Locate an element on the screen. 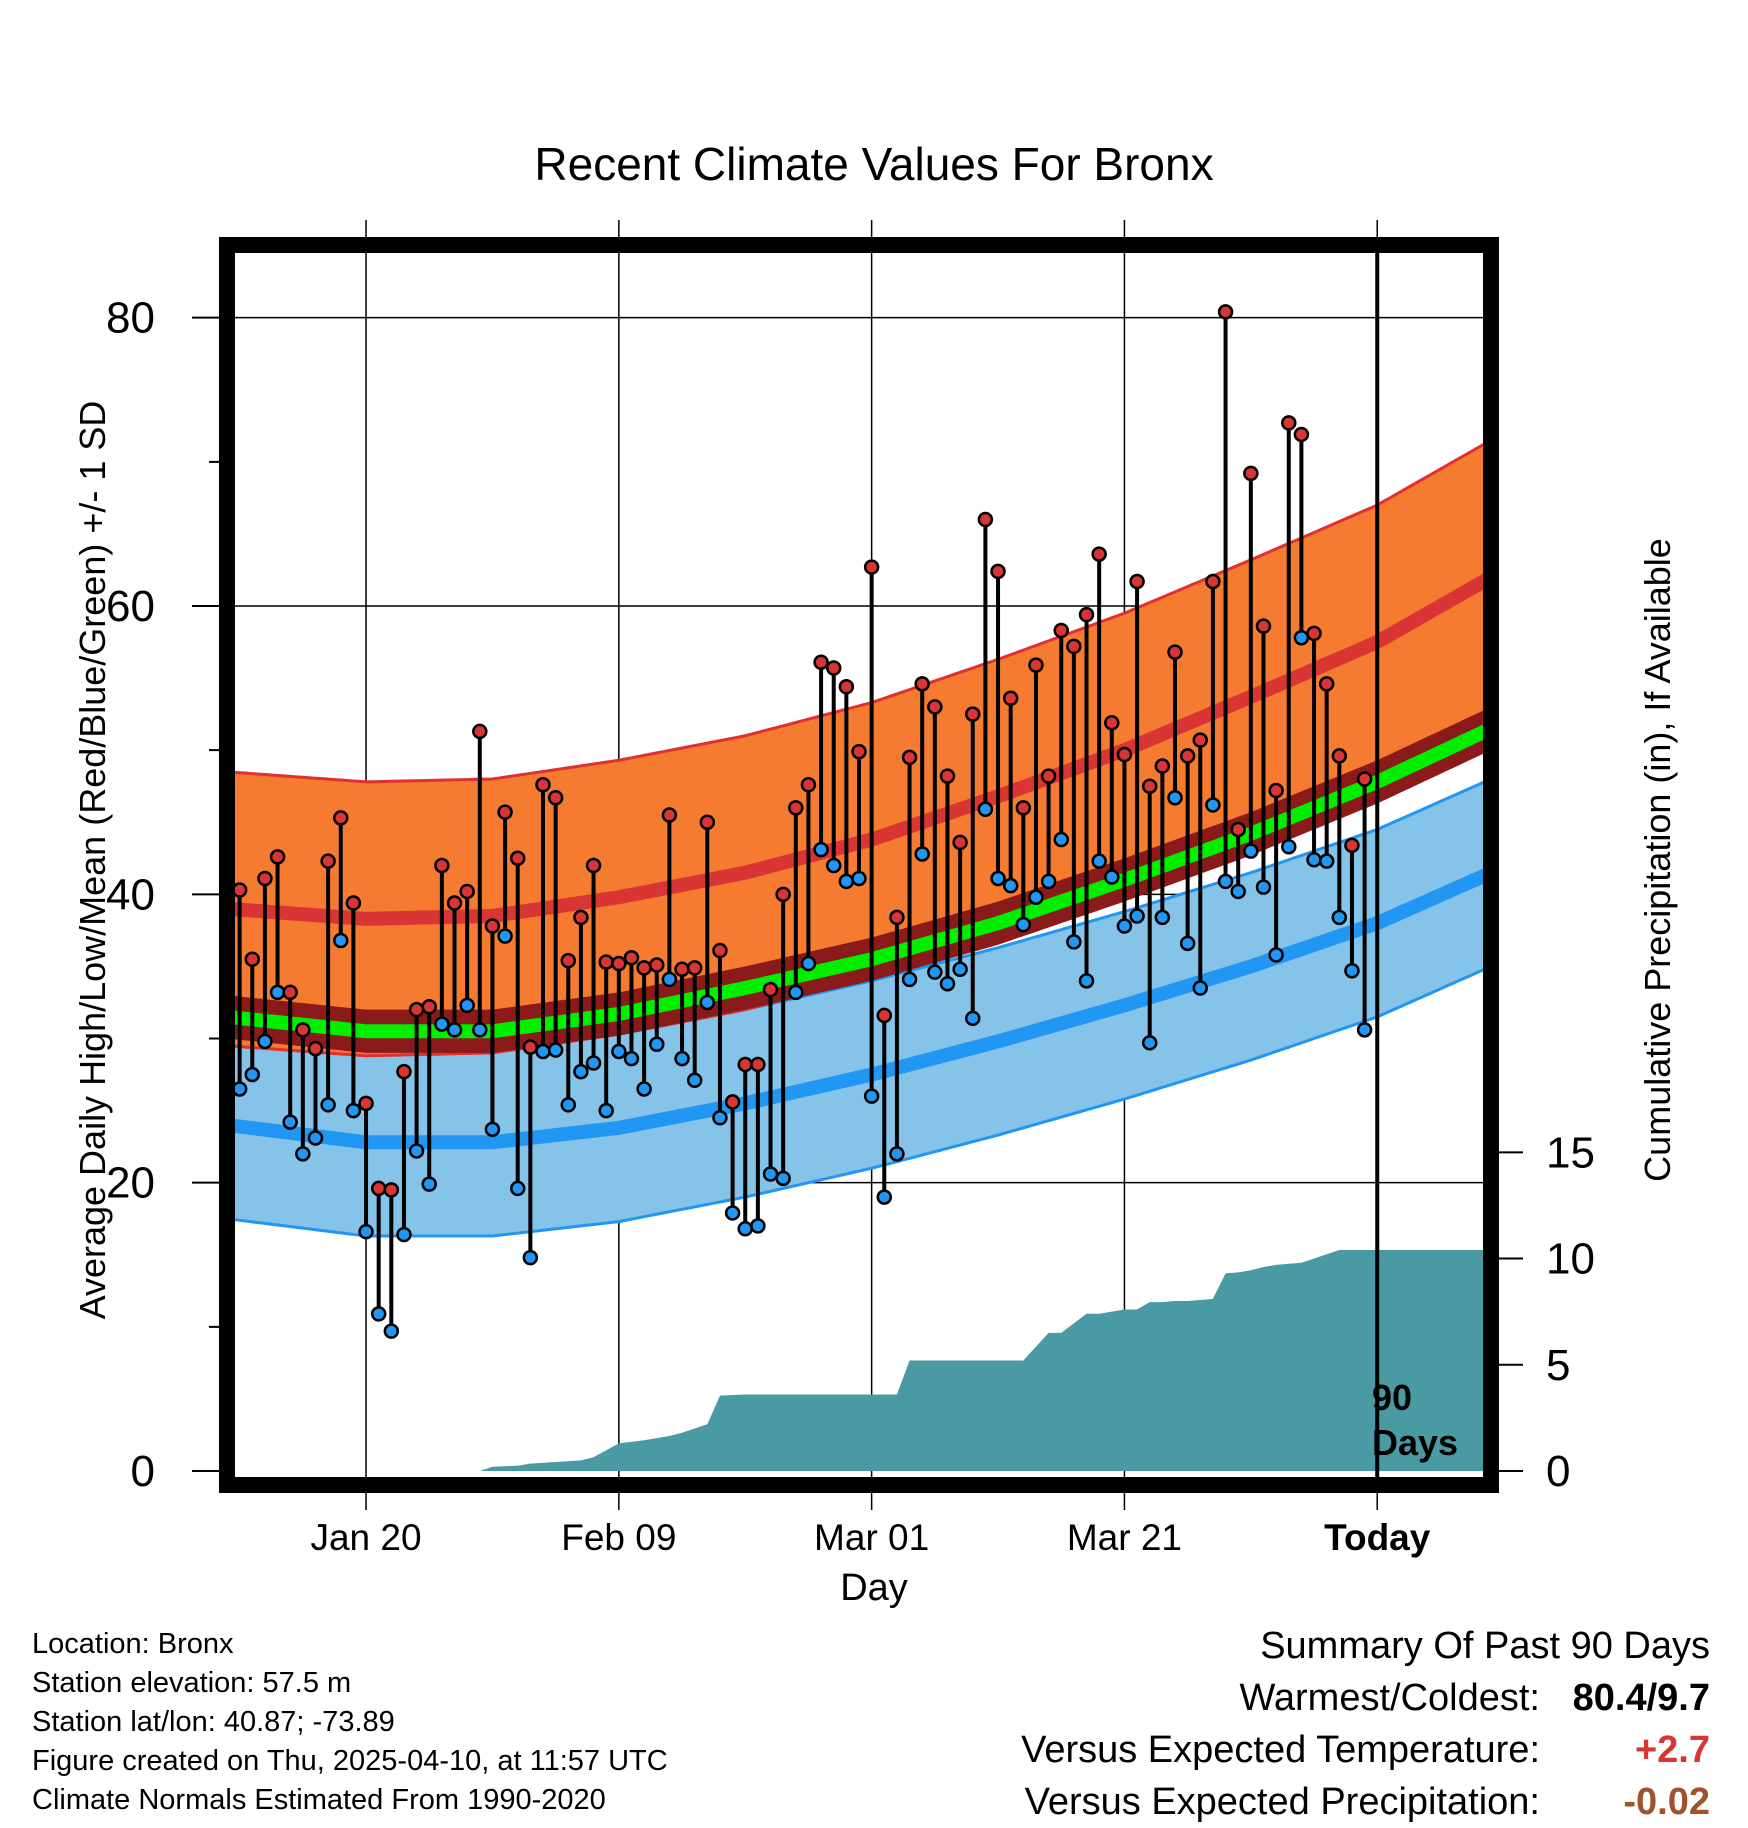 This screenshot has height=1828, width=1748. mean-normal-line is located at coordinates (860, 880).